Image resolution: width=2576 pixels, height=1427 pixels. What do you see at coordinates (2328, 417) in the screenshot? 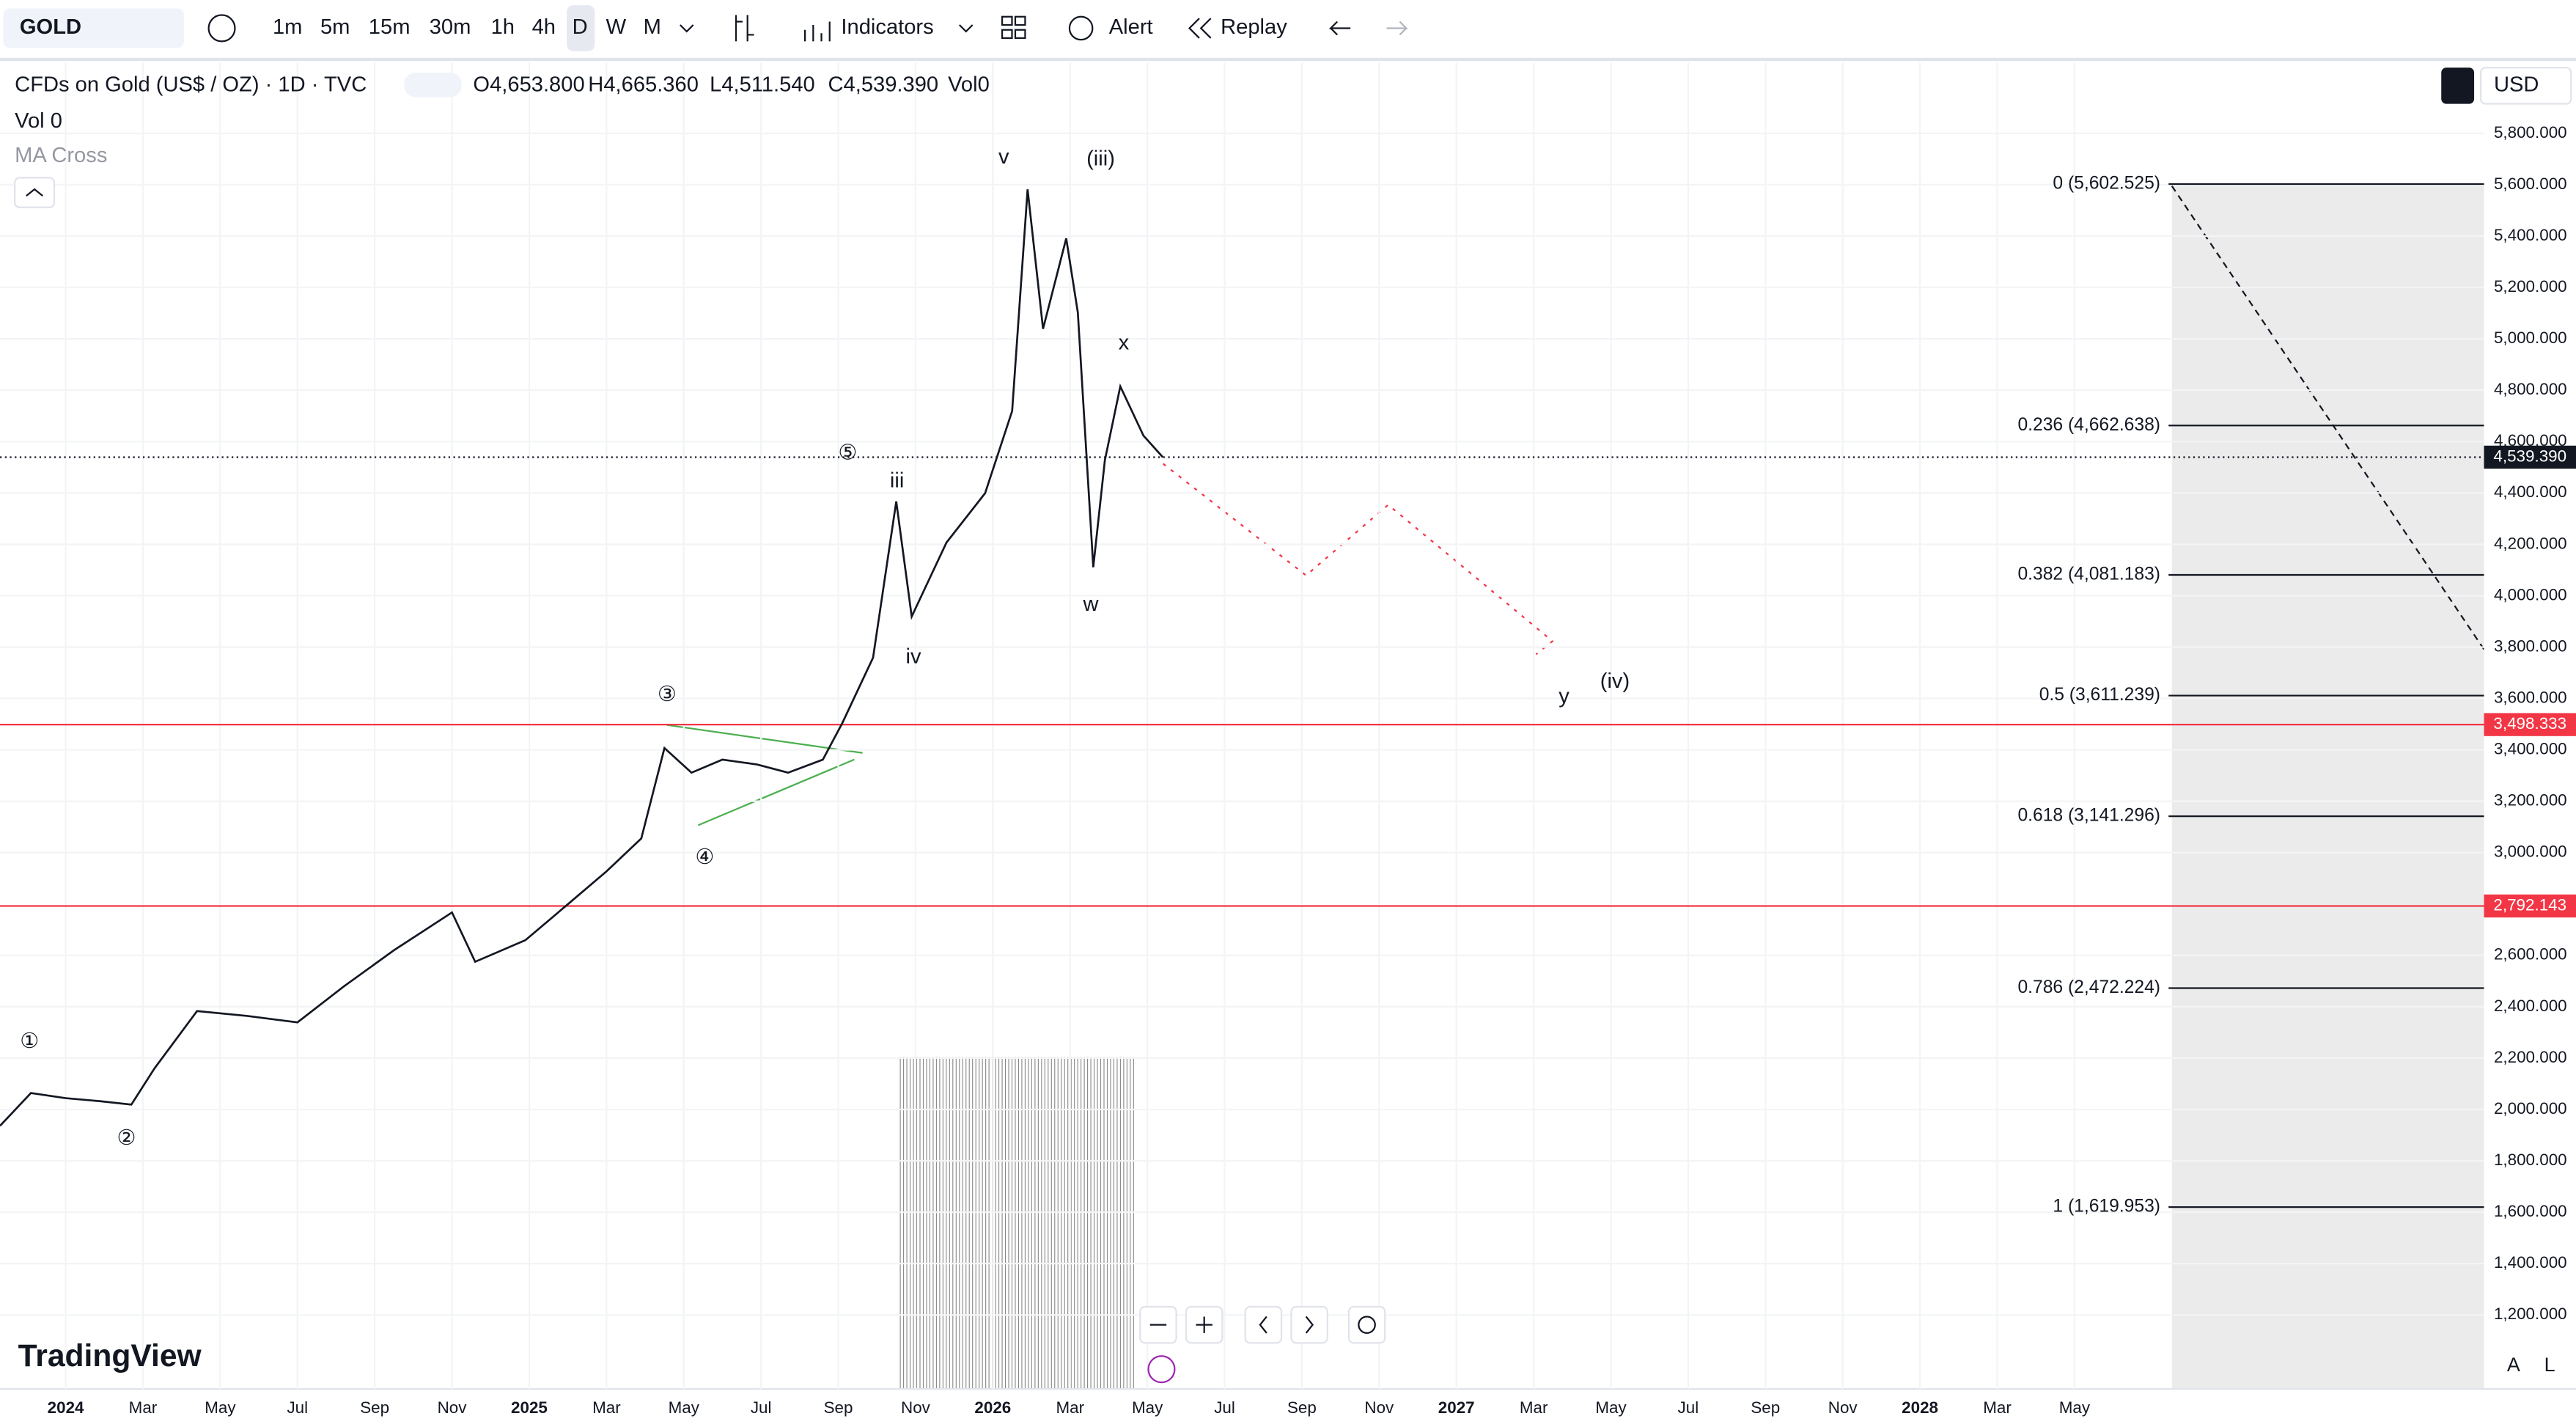
I see `trend-line` at bounding box center [2328, 417].